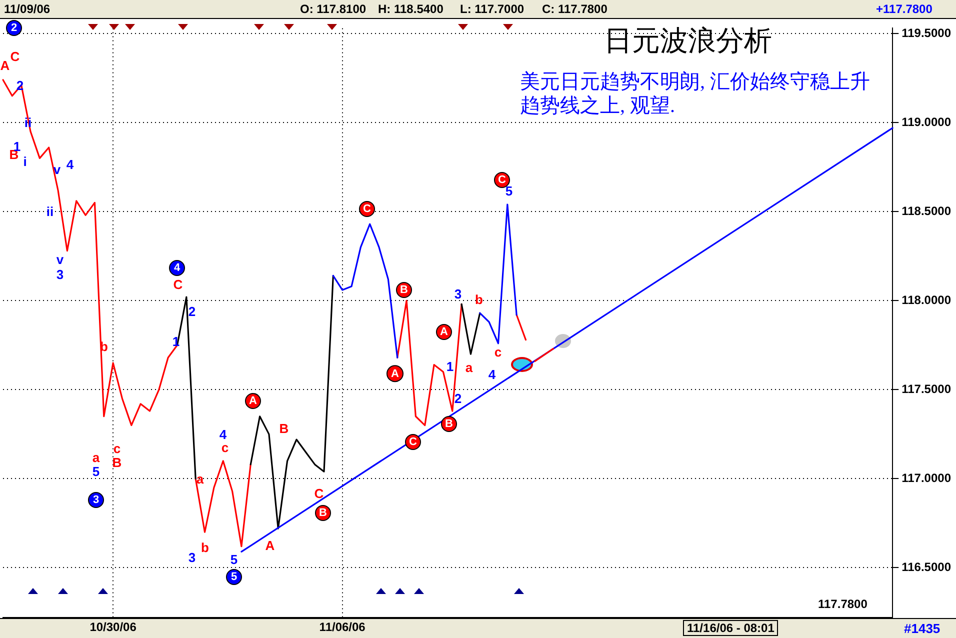 Image resolution: width=956 pixels, height=638 pixels. I want to click on y-tick-label: 116.5000, so click(927, 567).